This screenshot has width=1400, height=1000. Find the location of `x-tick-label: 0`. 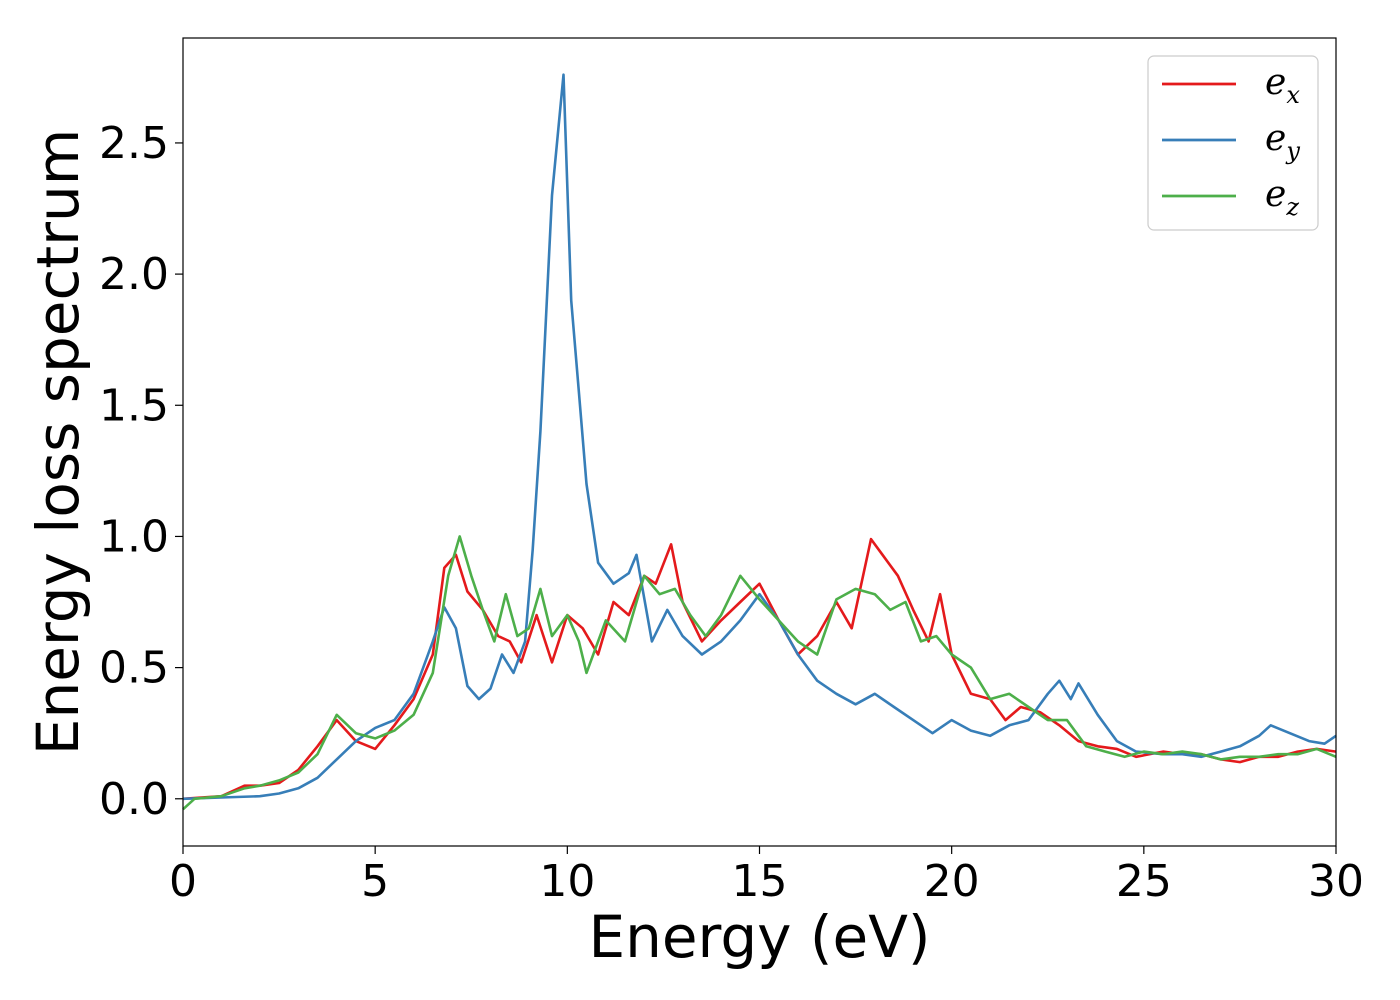

x-tick-label: 0 is located at coordinates (183, 881).